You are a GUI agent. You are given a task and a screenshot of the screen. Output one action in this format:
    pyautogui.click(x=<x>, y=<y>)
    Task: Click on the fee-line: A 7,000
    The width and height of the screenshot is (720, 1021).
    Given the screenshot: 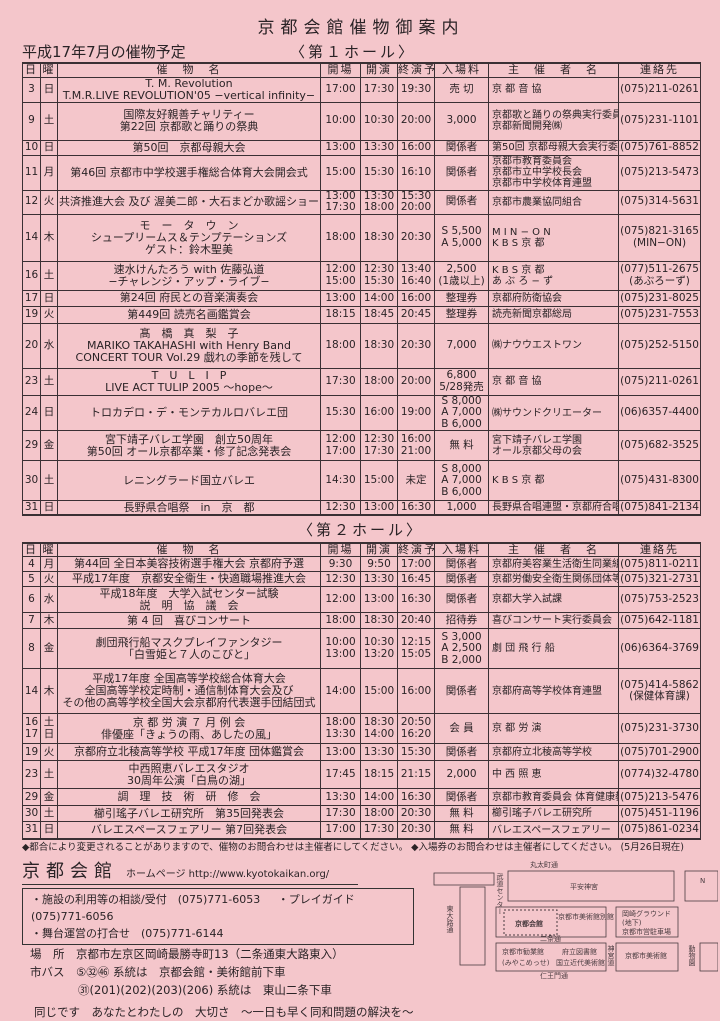 What is the action you would take?
    pyautogui.click(x=461, y=412)
    